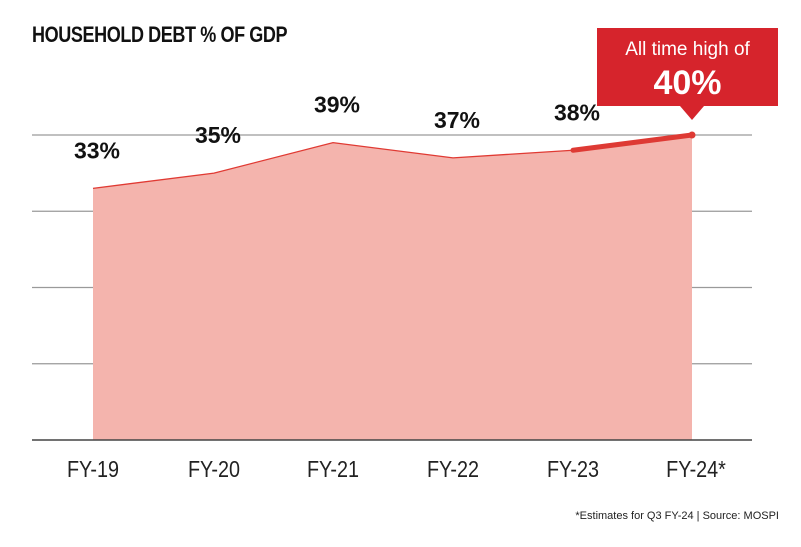 The height and width of the screenshot is (547, 801). Describe the element at coordinates (632, 142) in the screenshot. I see `highlight-segment` at that location.